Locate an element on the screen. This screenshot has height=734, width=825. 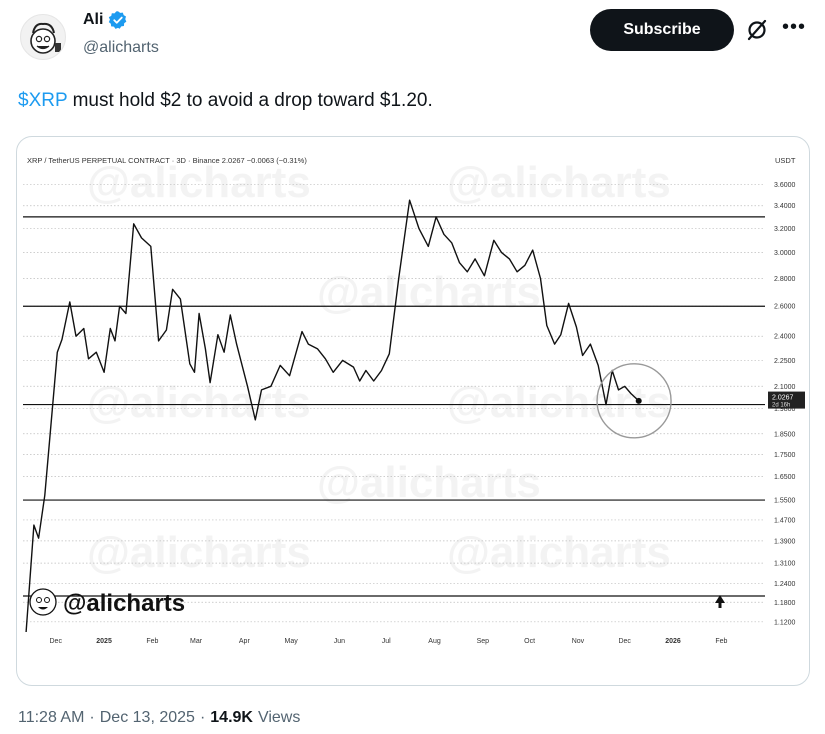
x-tick-label: Jun is located at coordinates (339, 641).